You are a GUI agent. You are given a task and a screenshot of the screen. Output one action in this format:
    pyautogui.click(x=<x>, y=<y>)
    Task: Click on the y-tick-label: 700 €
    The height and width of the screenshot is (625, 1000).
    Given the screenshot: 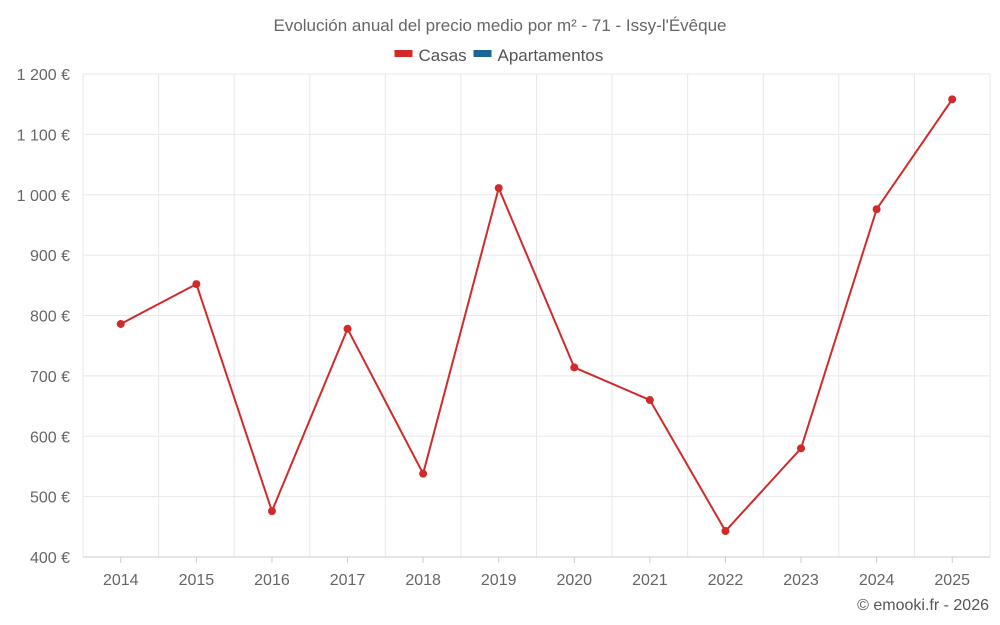 What is the action you would take?
    pyautogui.click(x=50, y=377)
    